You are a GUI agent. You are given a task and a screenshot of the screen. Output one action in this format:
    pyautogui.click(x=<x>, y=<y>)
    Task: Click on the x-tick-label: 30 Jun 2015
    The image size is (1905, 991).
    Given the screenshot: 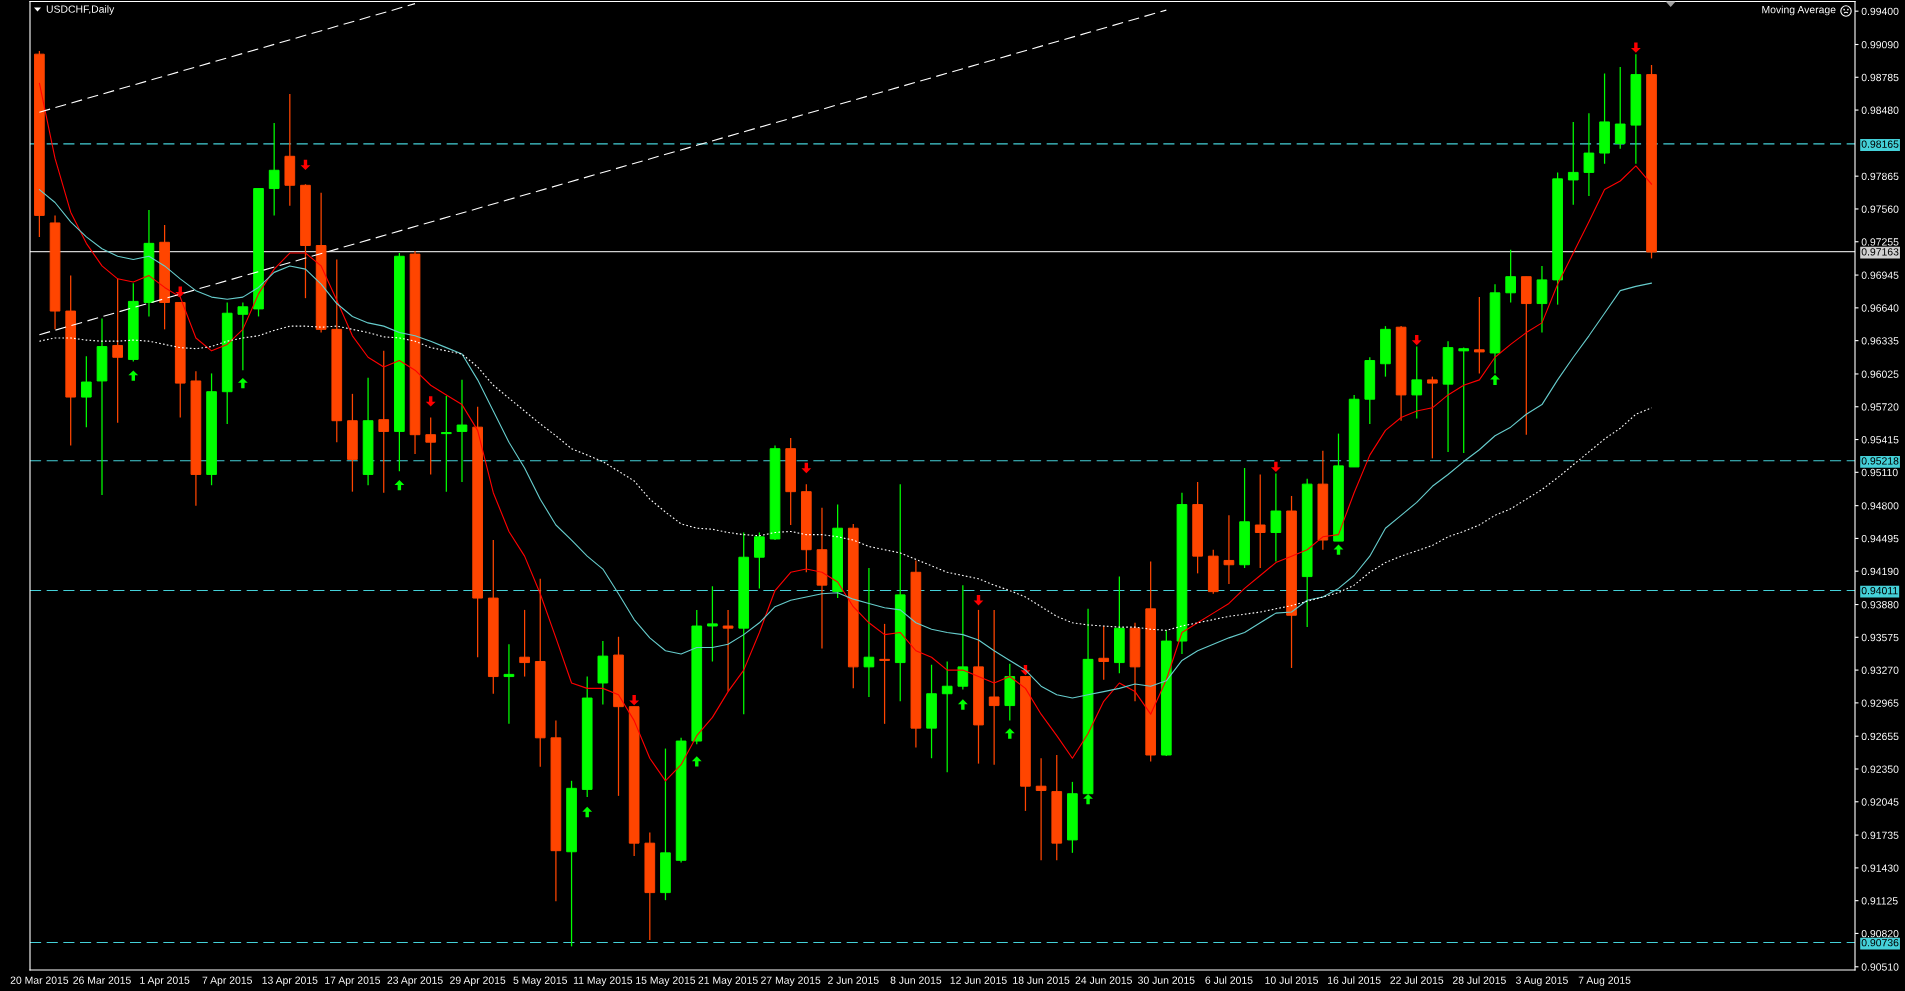 What is the action you would take?
    pyautogui.click(x=1166, y=980)
    